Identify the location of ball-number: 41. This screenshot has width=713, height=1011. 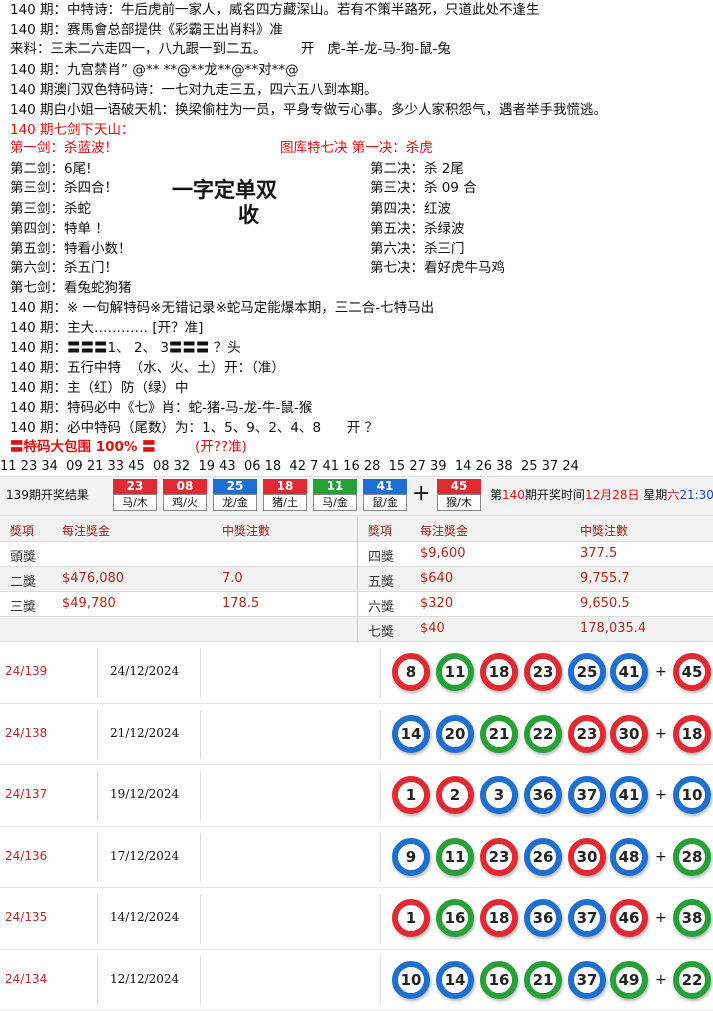
(385, 486).